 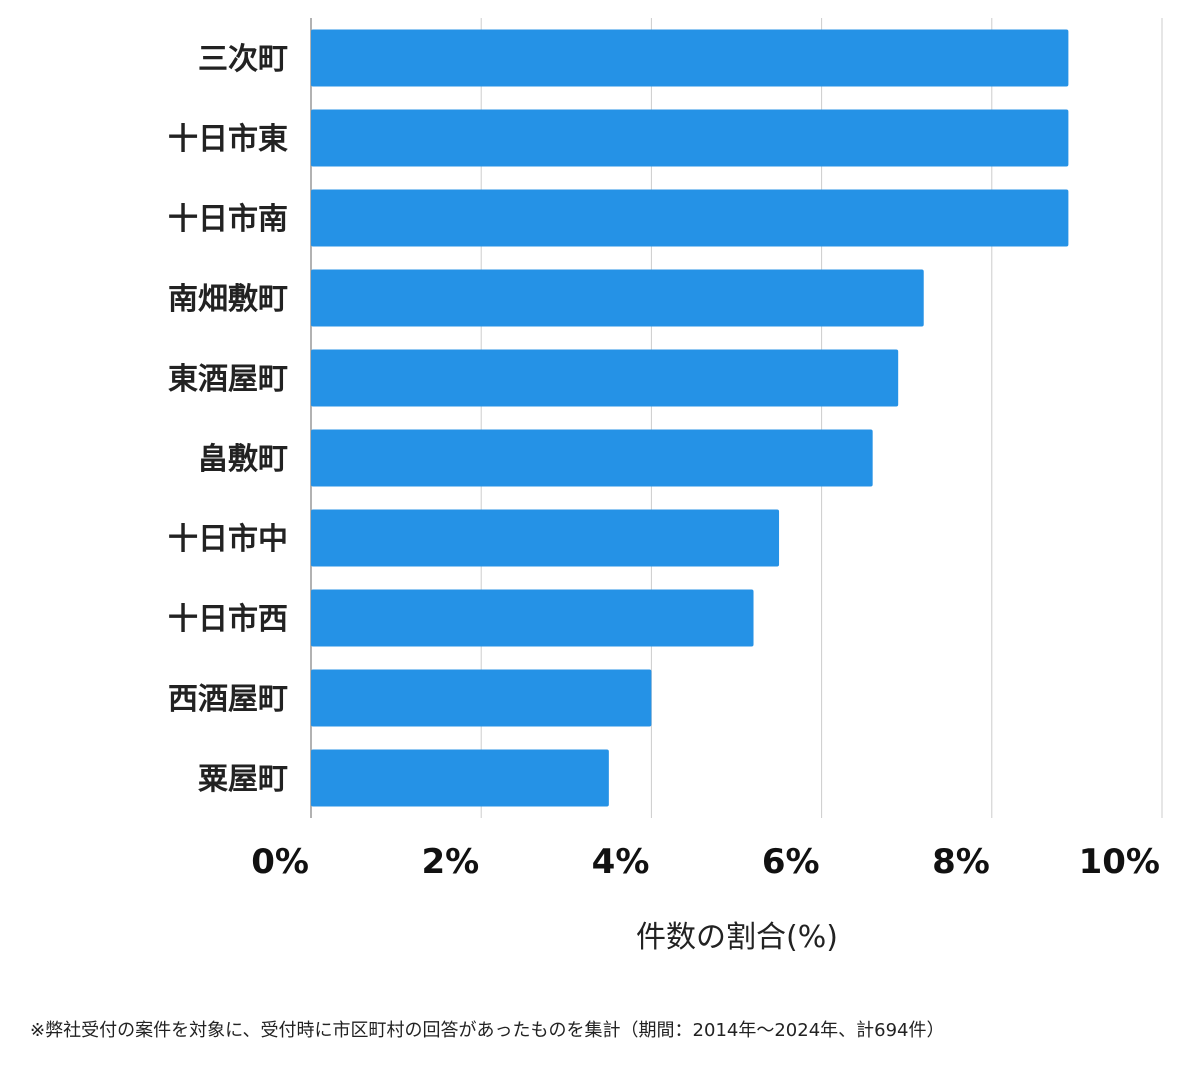 I want to click on x-tick-label: 8%, so click(x=961, y=862).